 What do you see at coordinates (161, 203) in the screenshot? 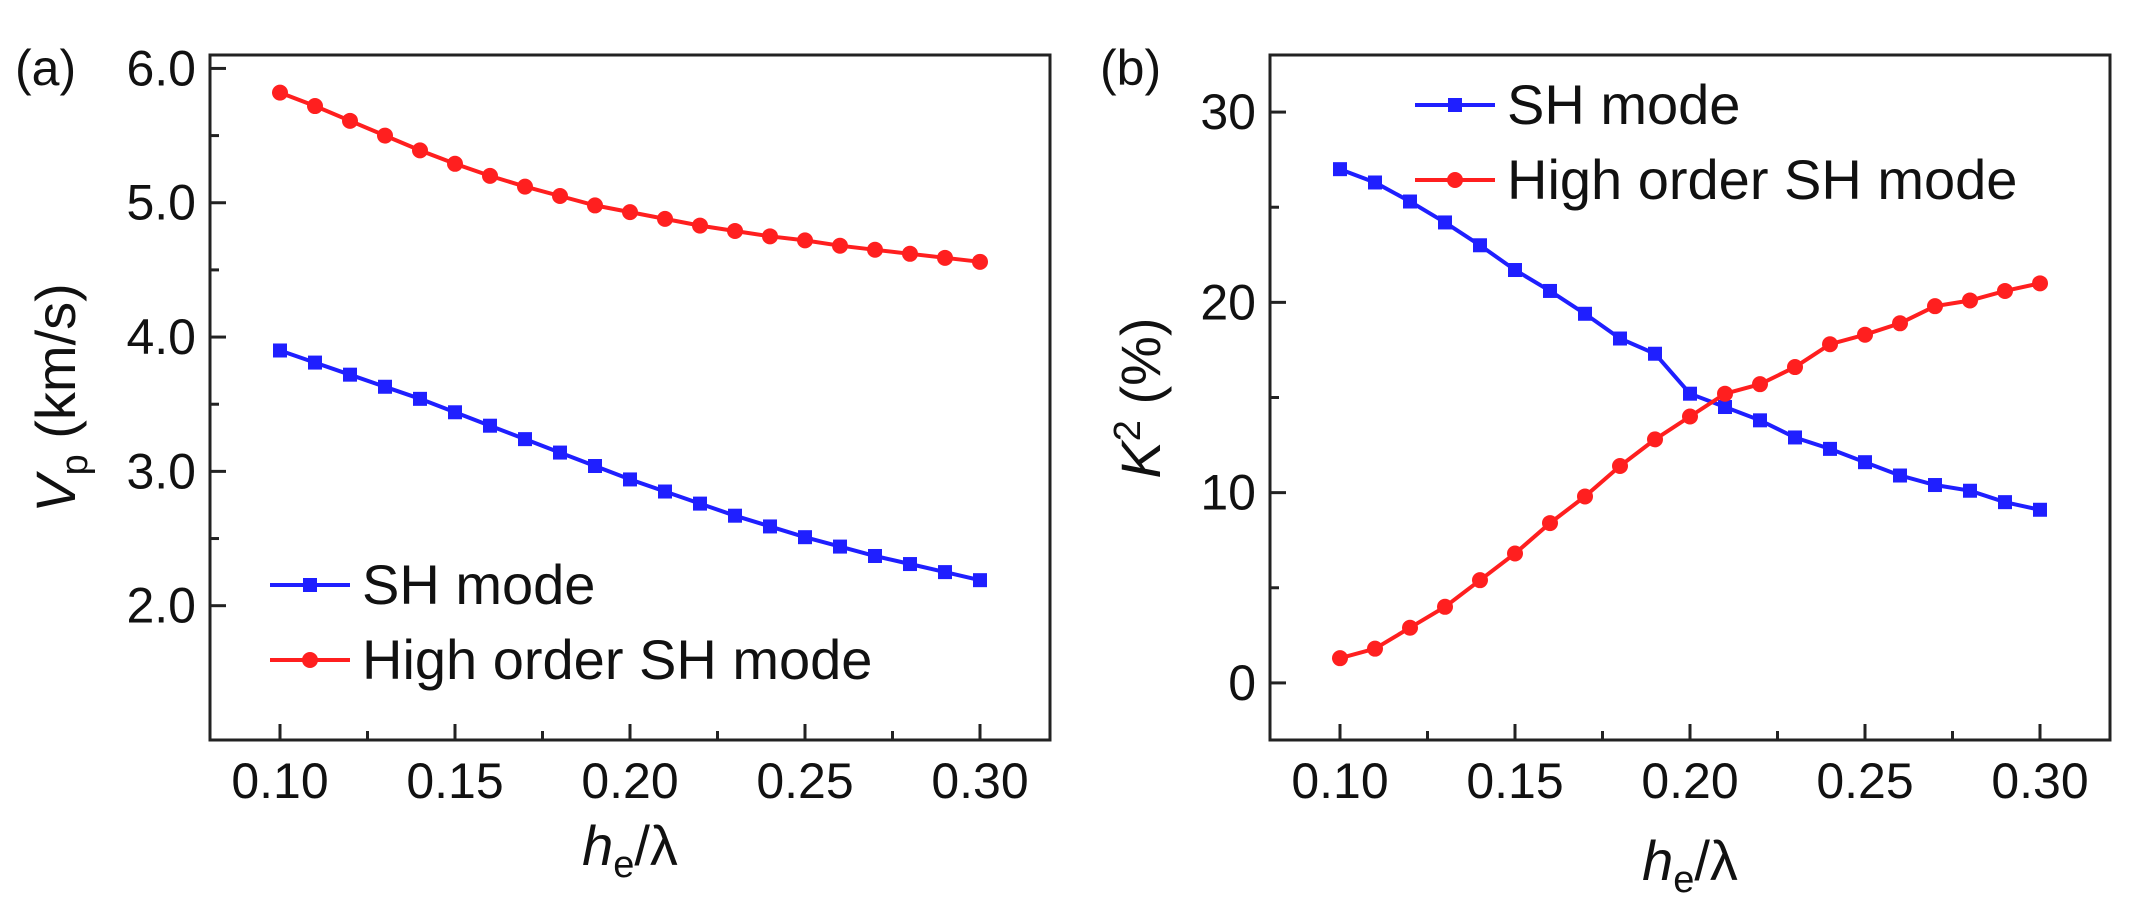
I see `y-tick-label-a: 5.0` at bounding box center [161, 203].